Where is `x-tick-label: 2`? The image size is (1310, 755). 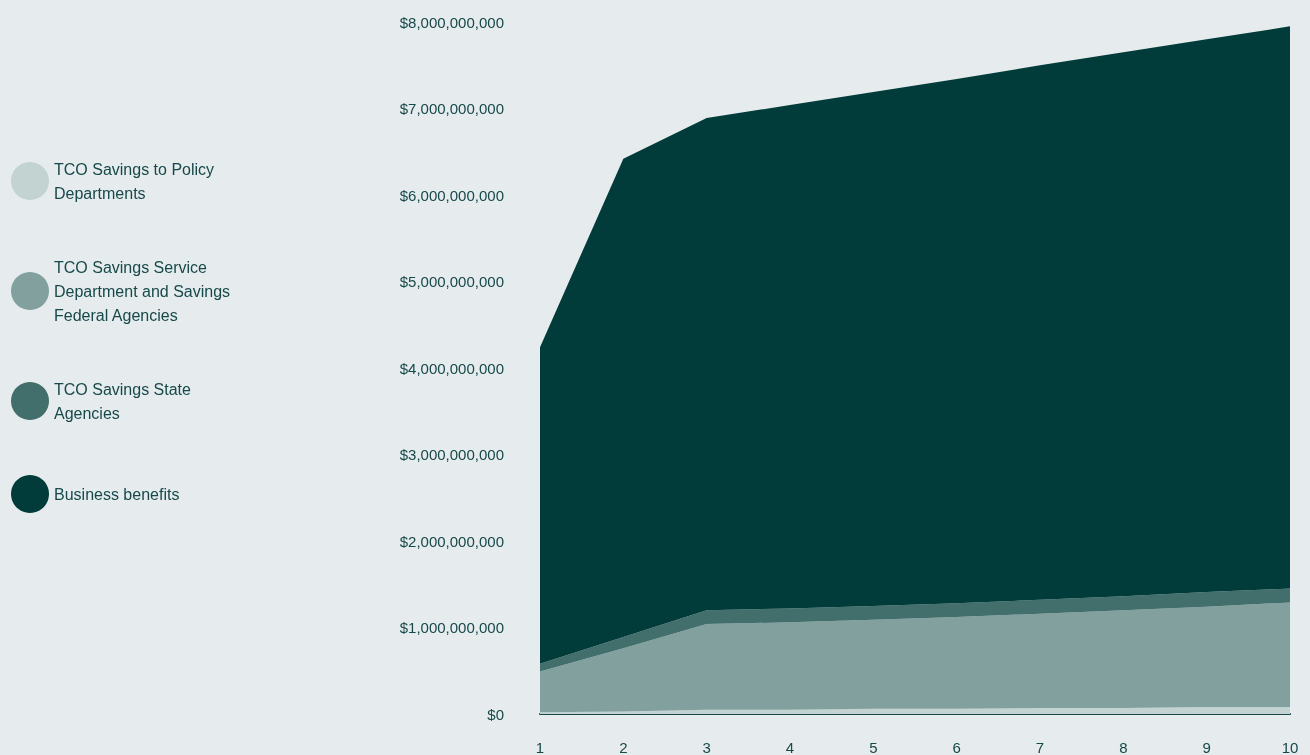
x-tick-label: 2 is located at coordinates (623, 747).